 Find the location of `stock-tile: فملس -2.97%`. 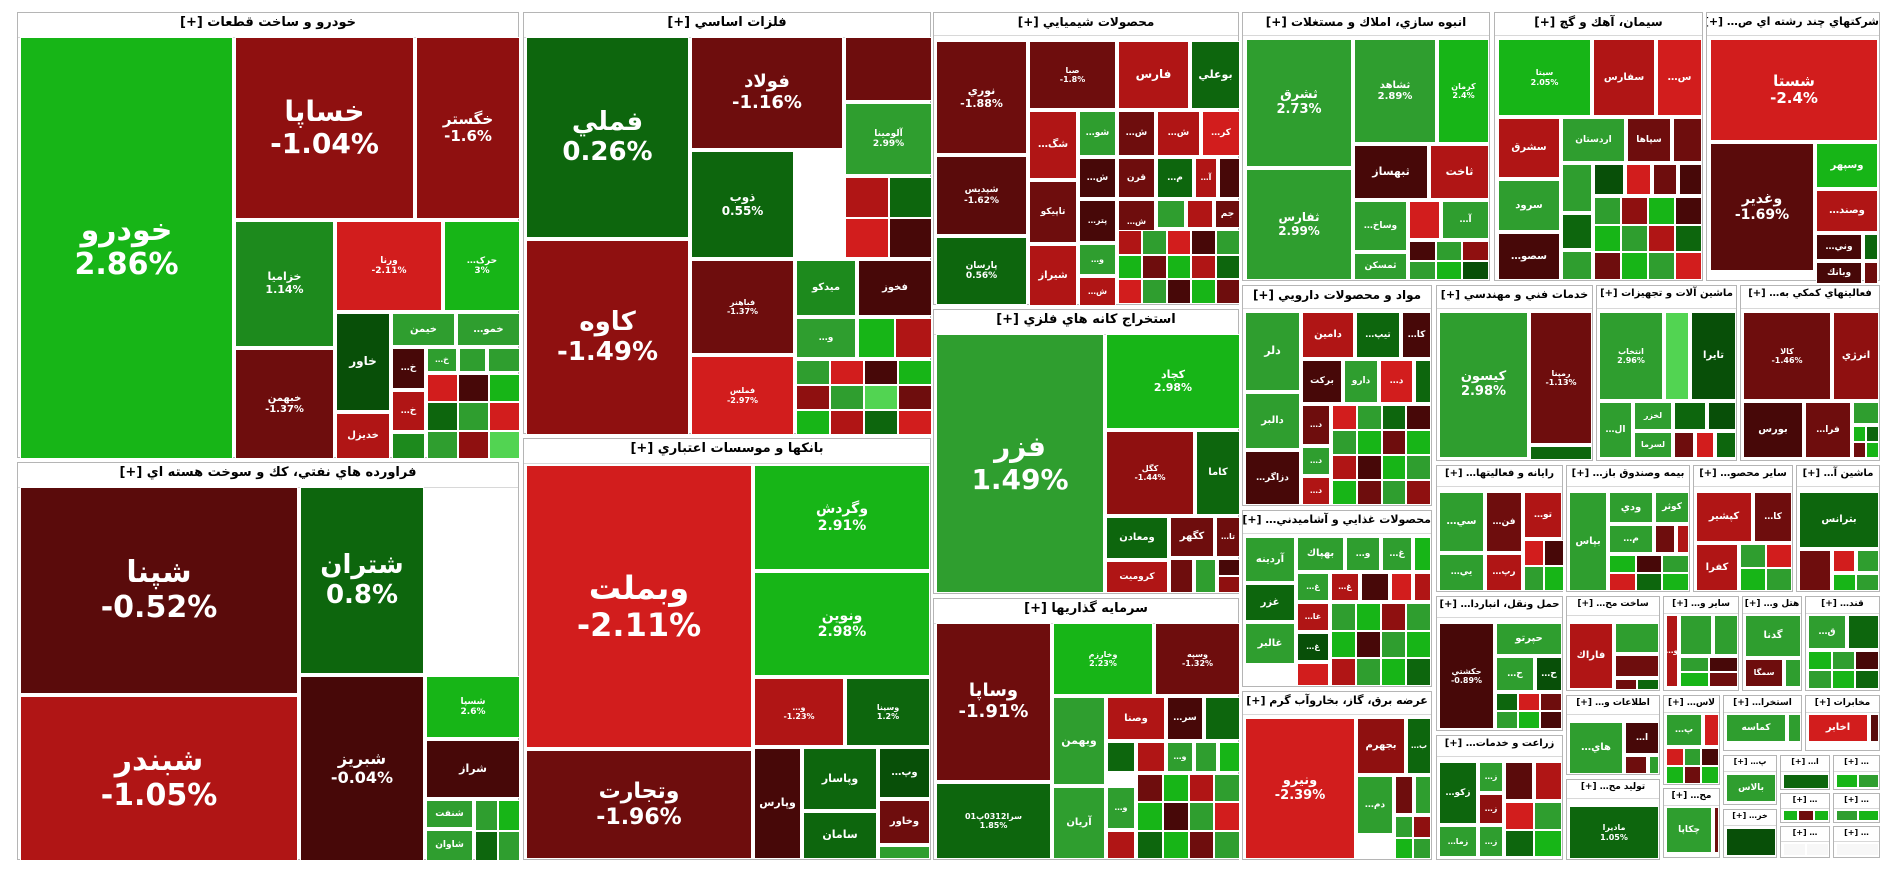

stock-tile: فملس -2.97% is located at coordinates (742, 395).